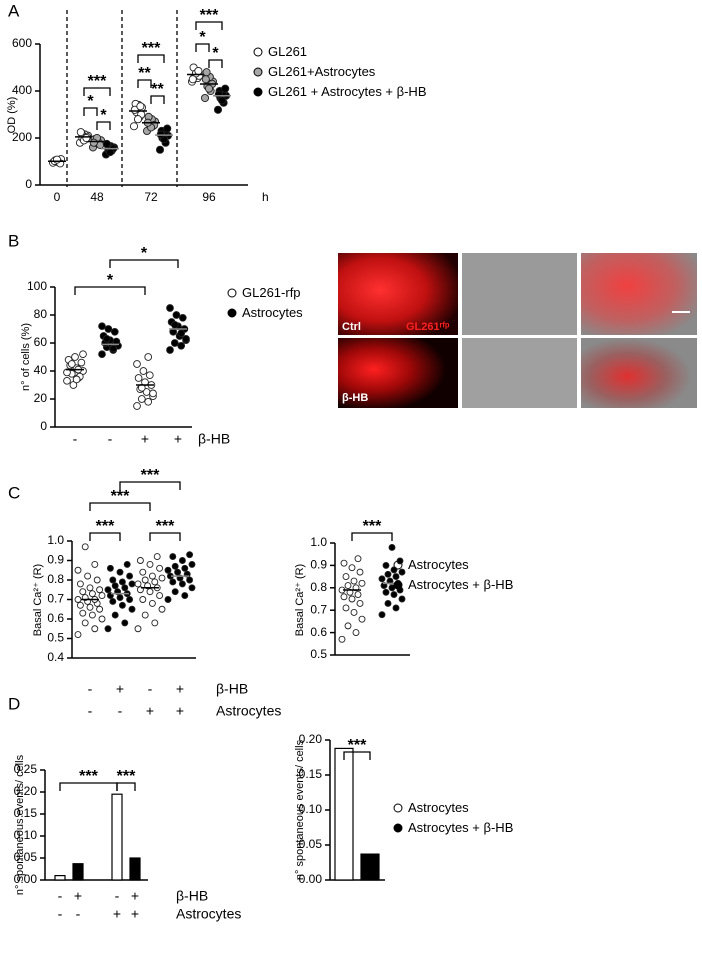  What do you see at coordinates (22, 90) in the screenshot?
I see `y-tick-label: 400` at bounding box center [22, 90].